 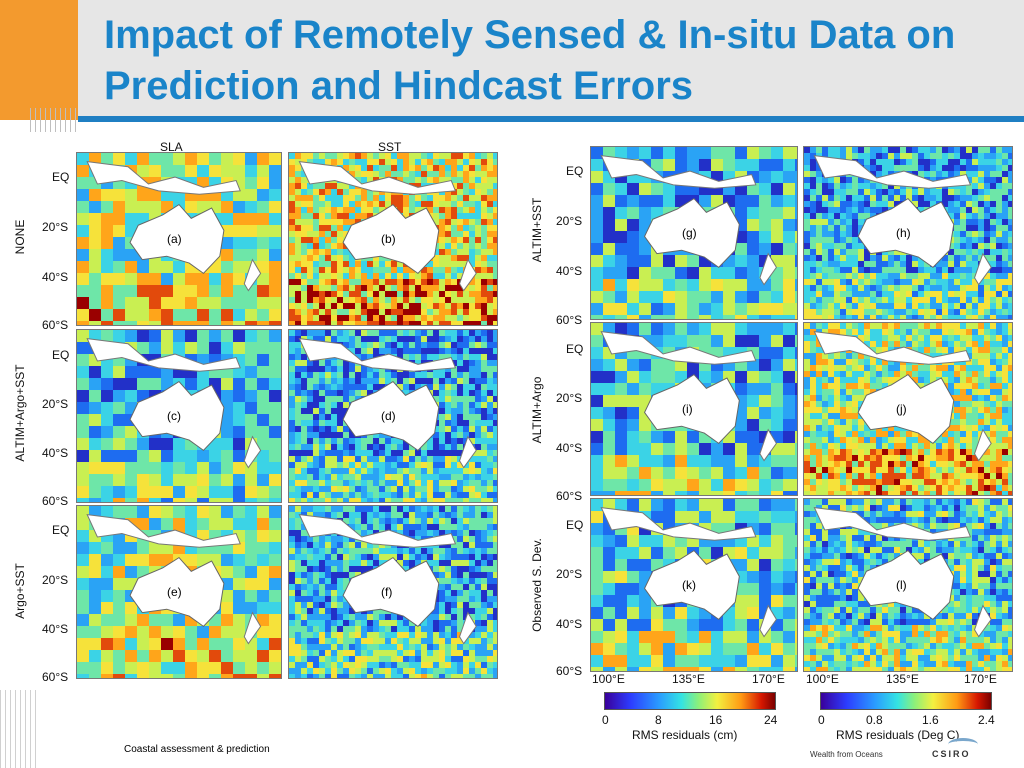 What do you see at coordinates (901, 409) in the screenshot?
I see `panel-label: (j)` at bounding box center [901, 409].